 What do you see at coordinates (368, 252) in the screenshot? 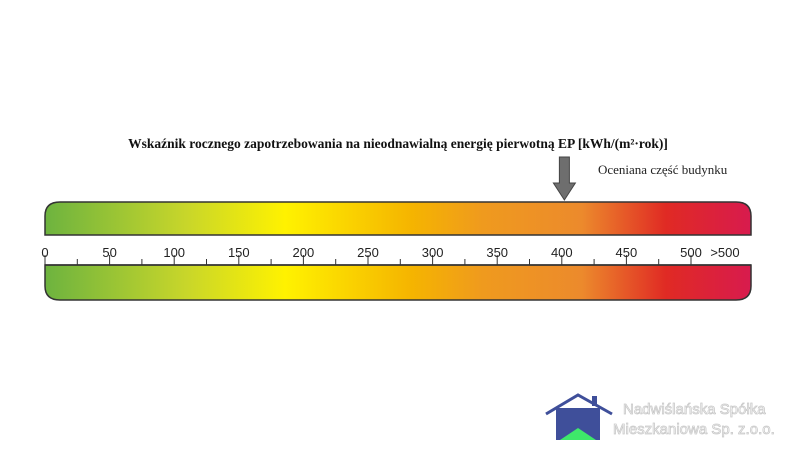
I see `tick-label: 250` at bounding box center [368, 252].